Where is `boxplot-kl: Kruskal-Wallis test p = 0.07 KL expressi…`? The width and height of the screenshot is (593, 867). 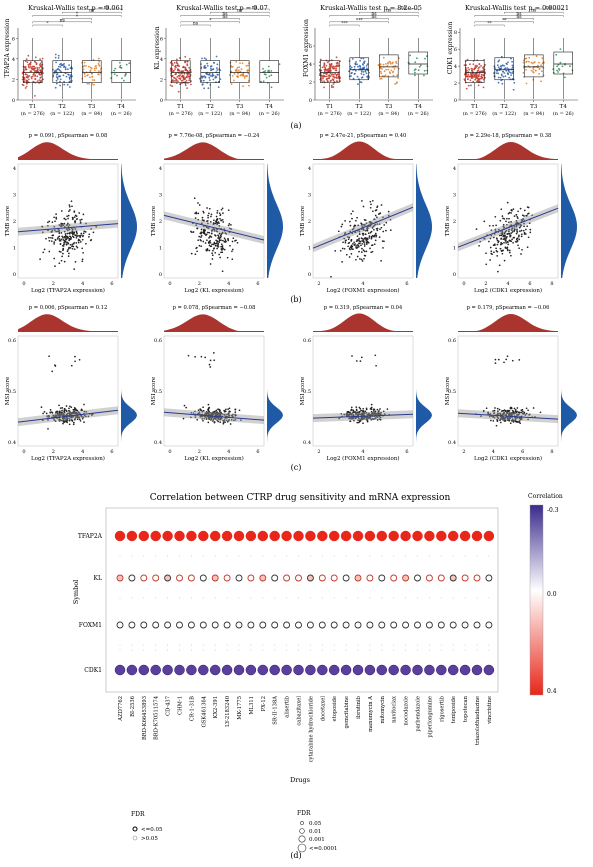
boxplot-kl: Kruskal-Wallis test p = 0.07 KL expressi… is located at coordinates (219, 60).